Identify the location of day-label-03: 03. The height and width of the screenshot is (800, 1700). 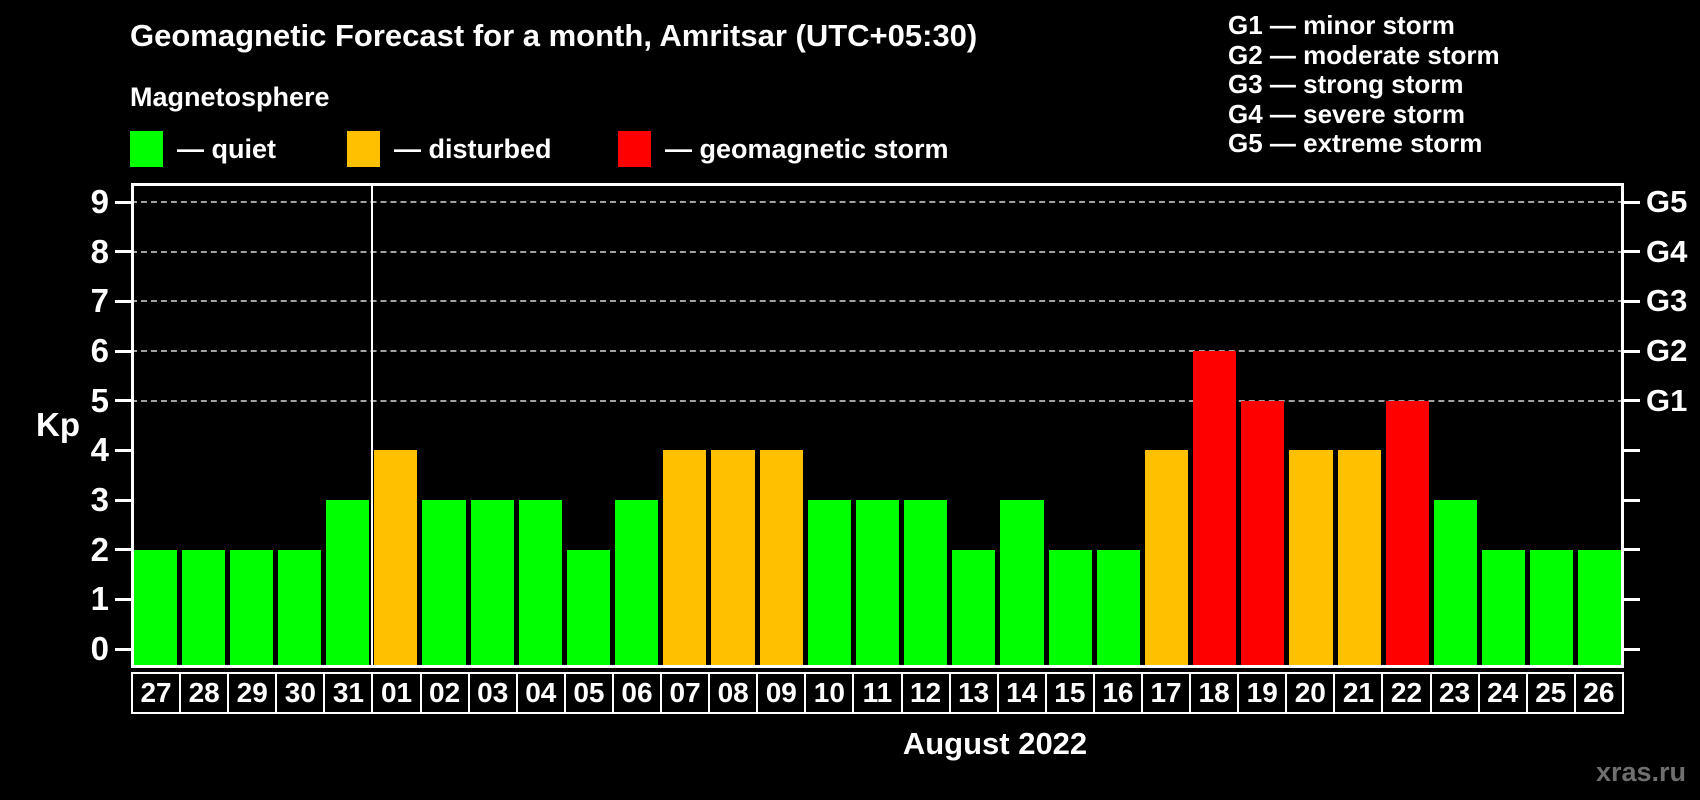
(492, 693).